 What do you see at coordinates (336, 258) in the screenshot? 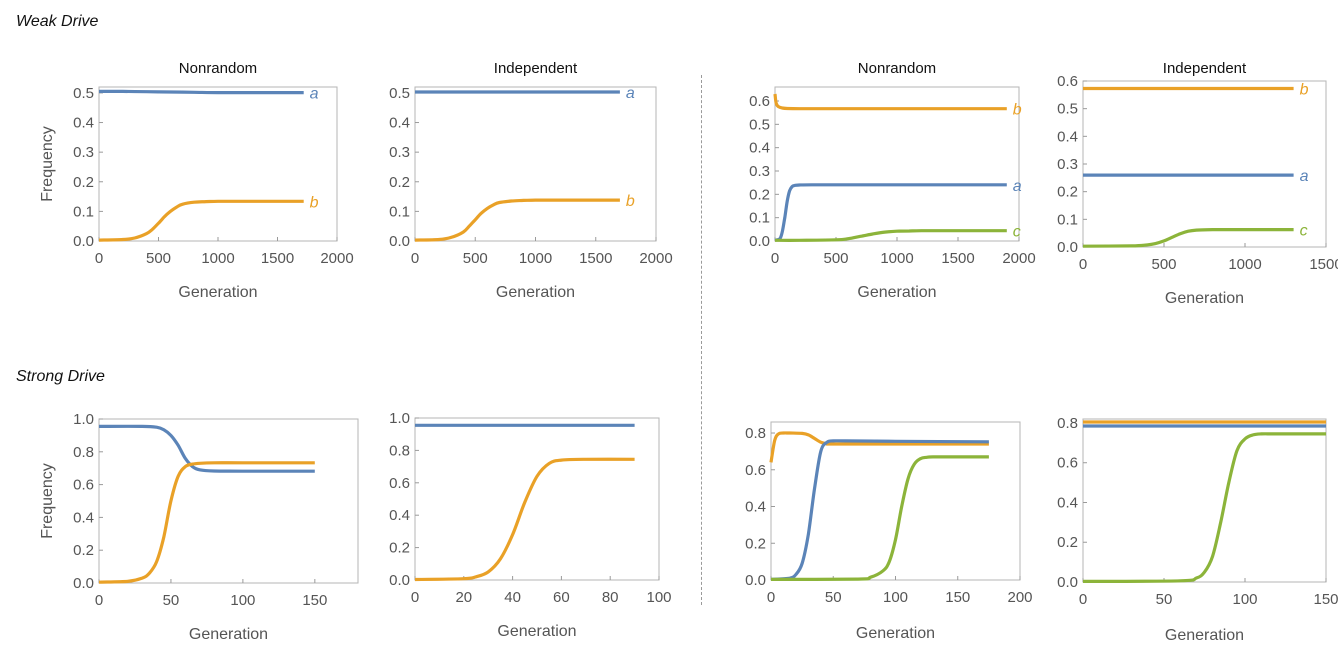
I see `x-tick-label: 2000` at bounding box center [336, 258].